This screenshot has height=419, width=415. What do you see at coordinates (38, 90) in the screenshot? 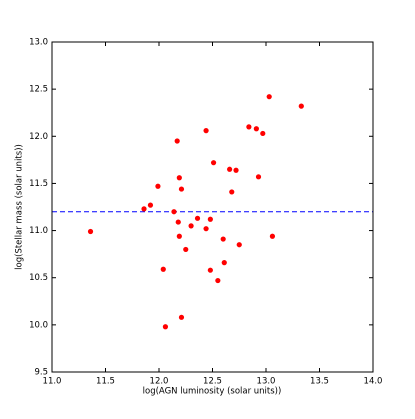
I see `y-tick-label: 12.5` at bounding box center [38, 90].